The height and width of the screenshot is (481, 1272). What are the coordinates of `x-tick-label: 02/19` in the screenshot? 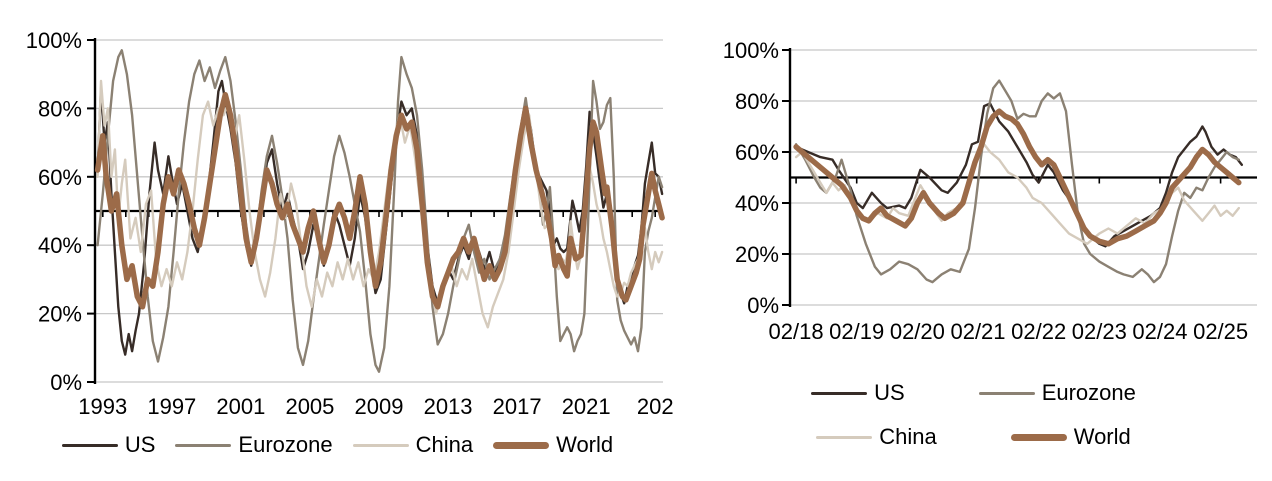 It's located at (856, 331).